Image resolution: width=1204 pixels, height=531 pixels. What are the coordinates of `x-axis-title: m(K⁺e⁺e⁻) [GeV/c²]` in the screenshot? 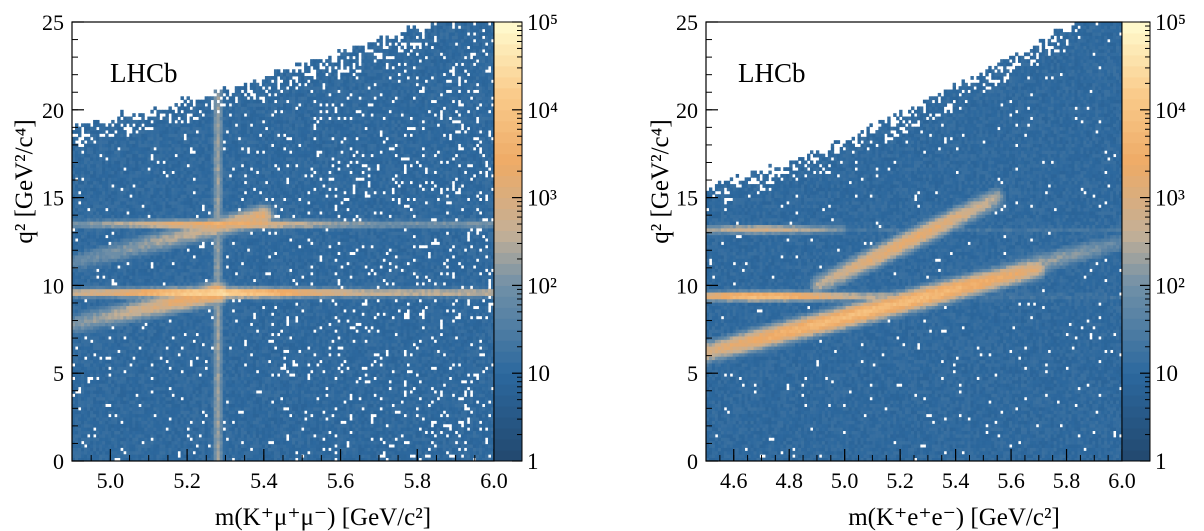 It's located at (954, 517).